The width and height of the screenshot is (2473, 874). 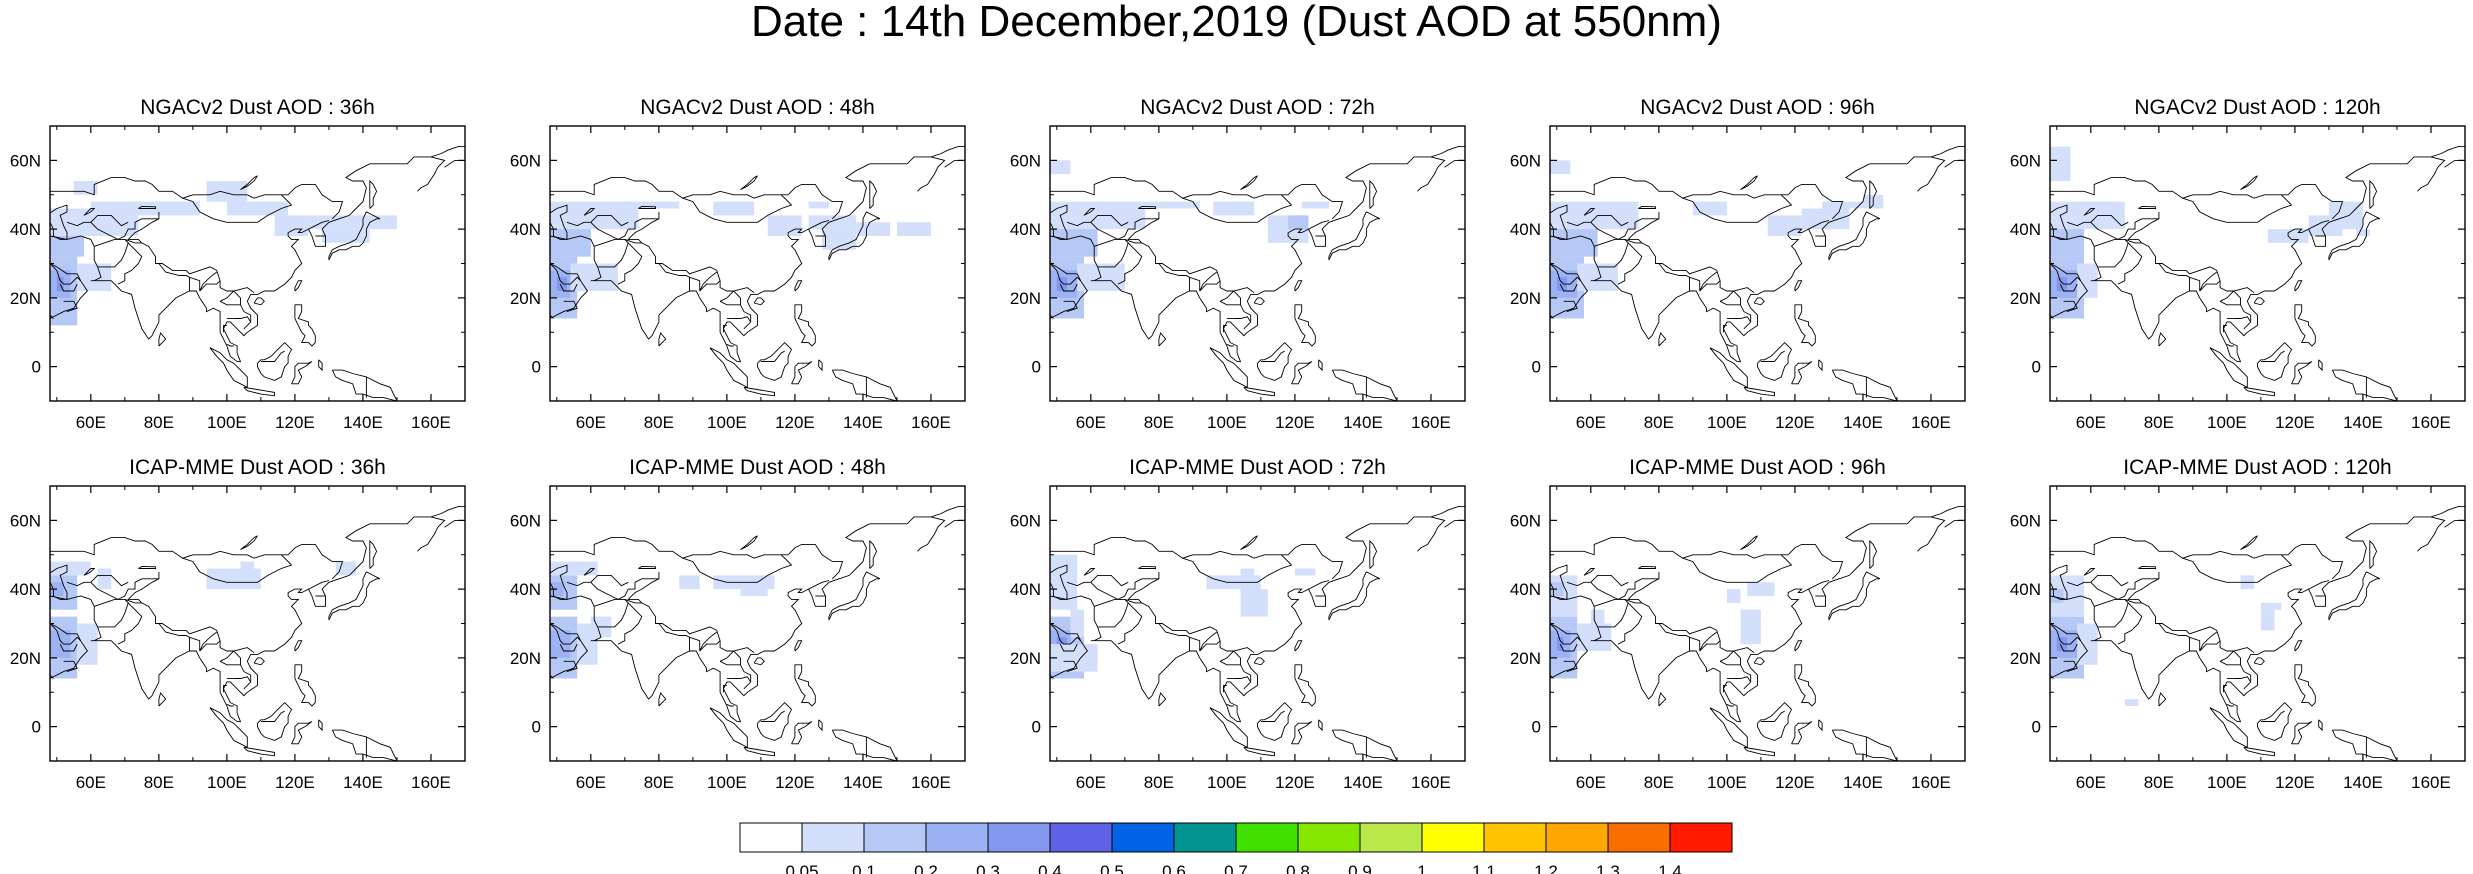 What do you see at coordinates (525, 658) in the screenshot?
I see `lat-tick-label: 20N` at bounding box center [525, 658].